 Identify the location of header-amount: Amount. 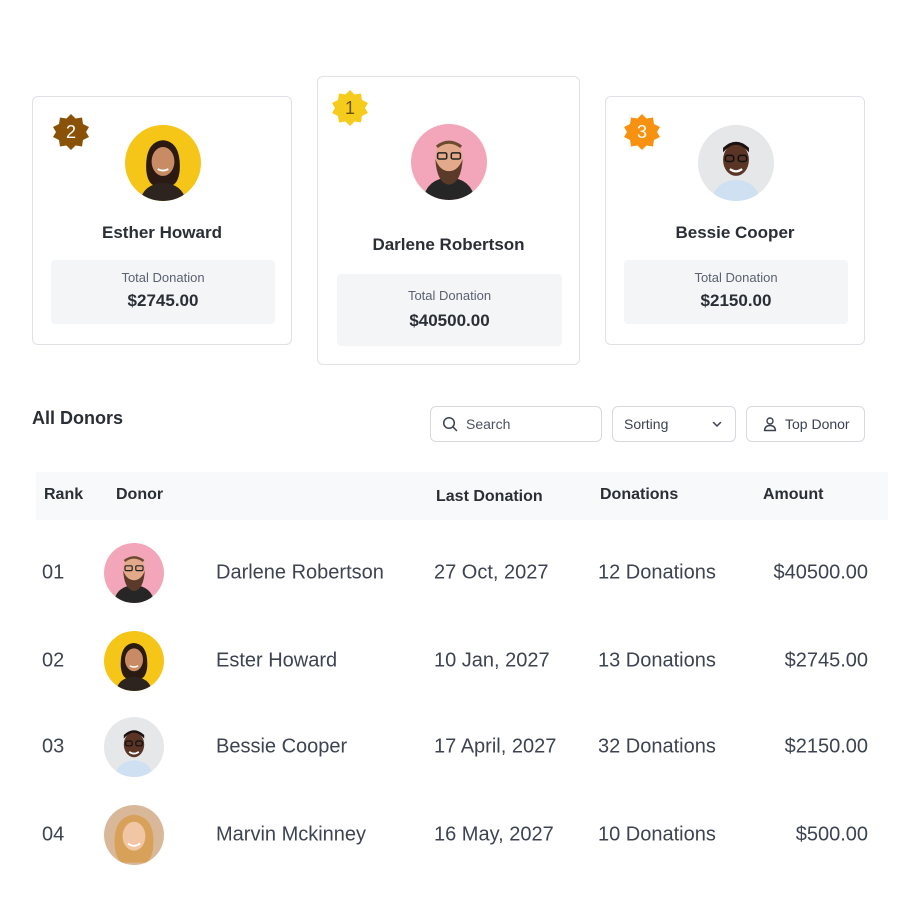
(793, 494).